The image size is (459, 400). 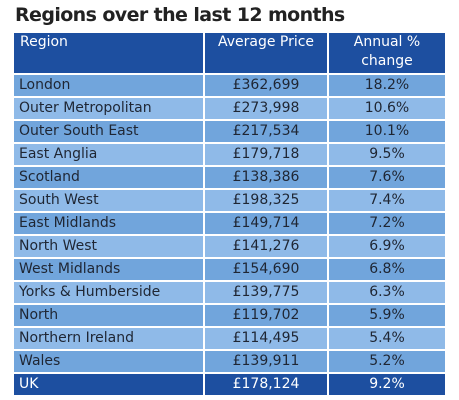 What do you see at coordinates (109, 270) in the screenshot?
I see `region-cell: West Midlands` at bounding box center [109, 270].